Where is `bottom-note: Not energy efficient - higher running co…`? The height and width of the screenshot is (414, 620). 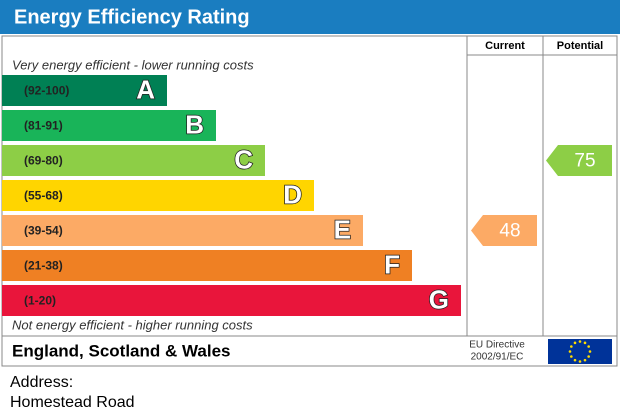
bottom-note: Not energy efficient - higher running co… is located at coordinates (132, 324).